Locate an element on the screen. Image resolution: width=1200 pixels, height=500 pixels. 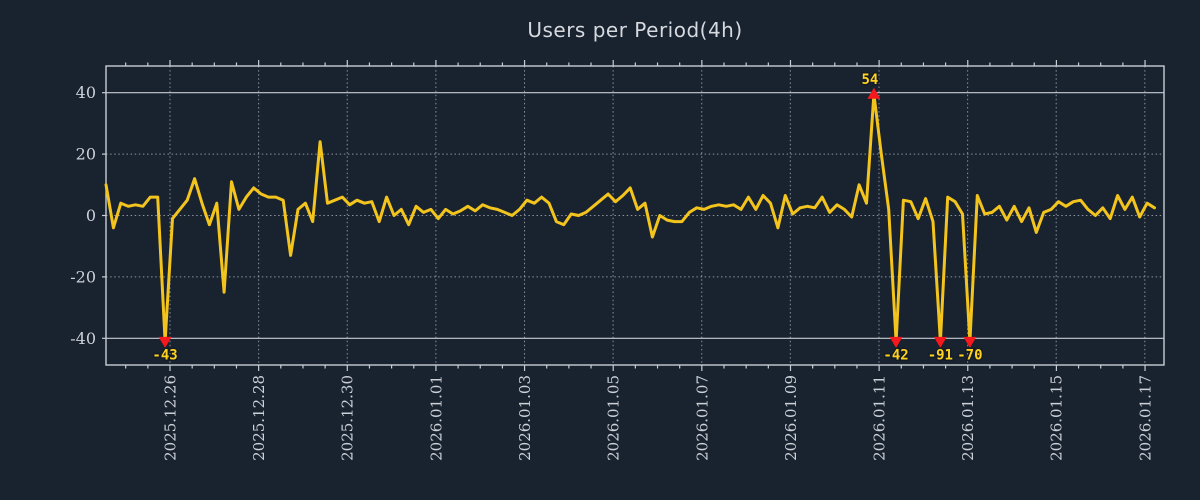
x-axis-tick-label: 2025.12.26 is located at coordinates (171, 418).